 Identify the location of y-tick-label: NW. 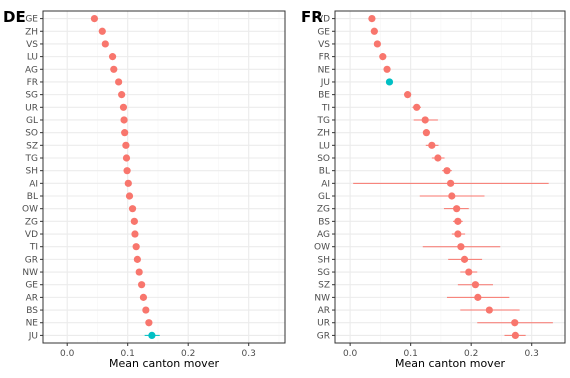
(30, 273).